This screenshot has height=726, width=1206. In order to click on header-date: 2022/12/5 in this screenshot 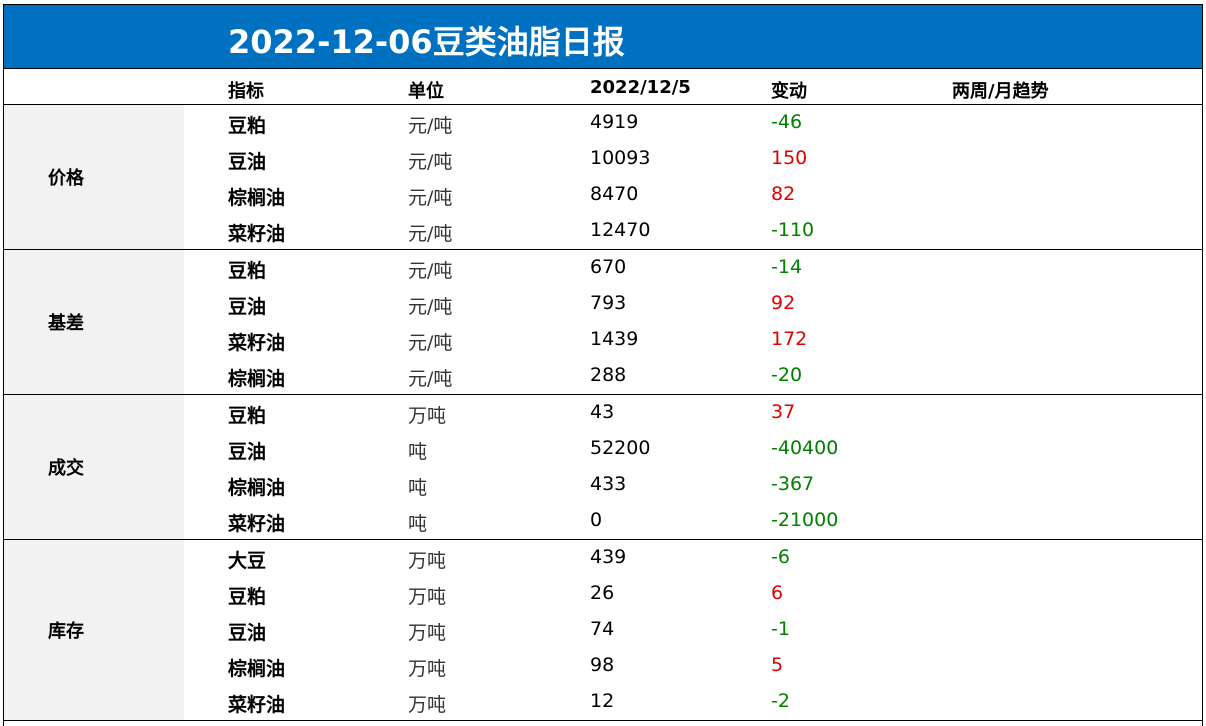, I will do `click(640, 87)`.